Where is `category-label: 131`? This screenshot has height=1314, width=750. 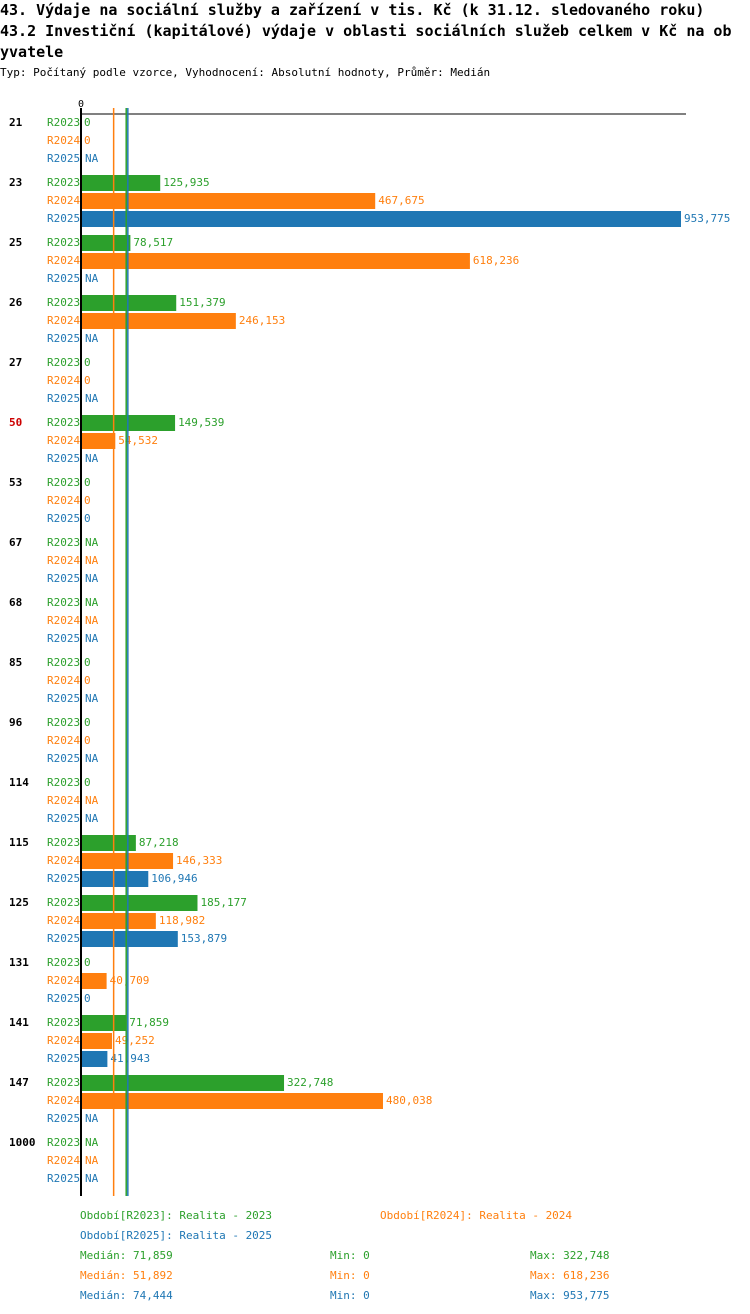 category-label: 131 is located at coordinates (19, 962).